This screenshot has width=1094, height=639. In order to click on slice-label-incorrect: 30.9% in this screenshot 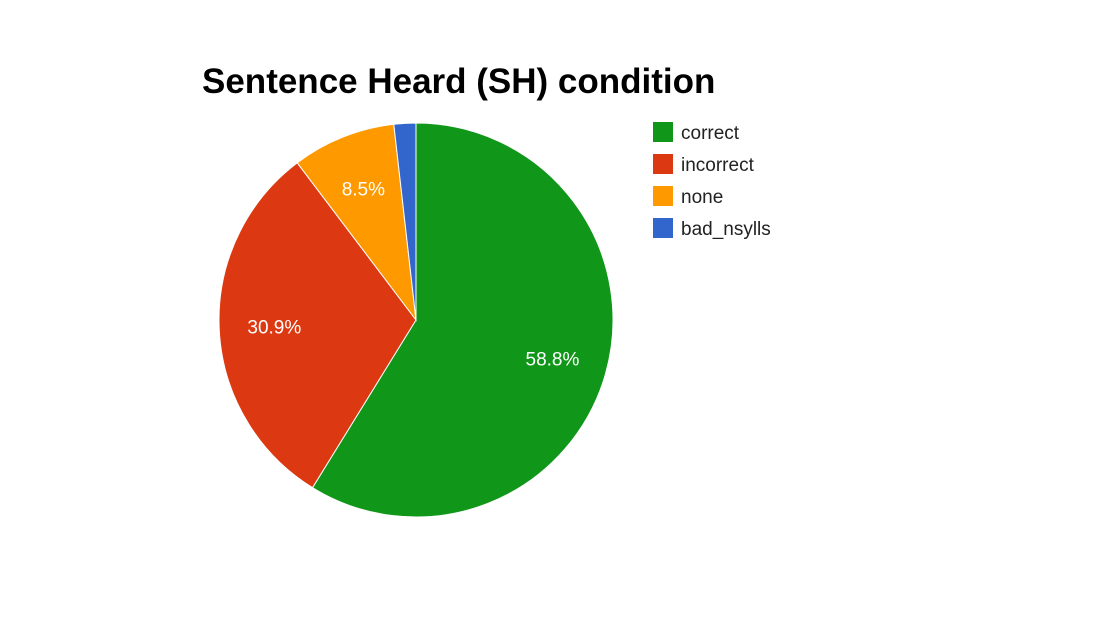, I will do `click(274, 328)`.